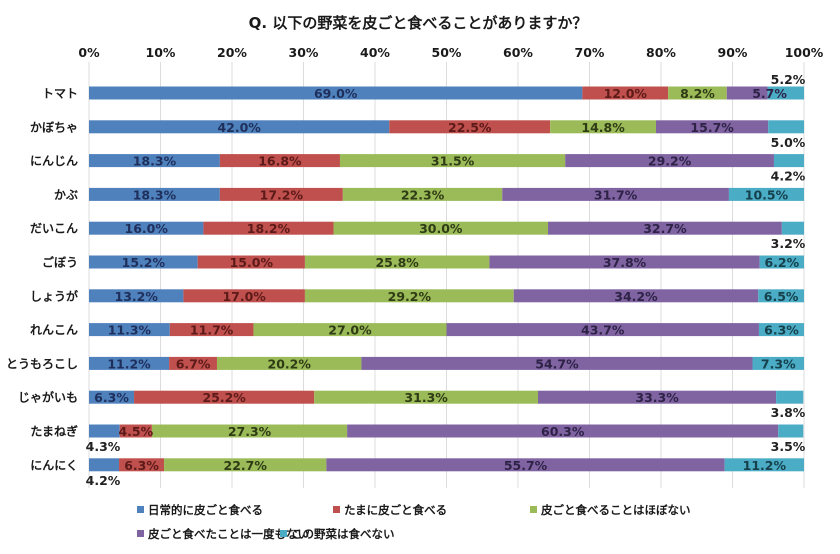  I want to click on x-tick-label: 10%, so click(161, 52).